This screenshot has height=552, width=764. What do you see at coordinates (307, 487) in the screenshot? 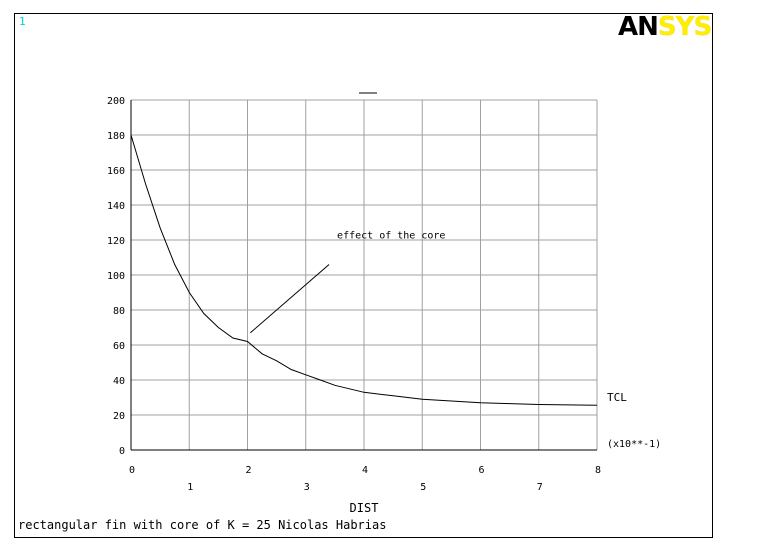
I see `x-tick-label: 3` at bounding box center [307, 487].